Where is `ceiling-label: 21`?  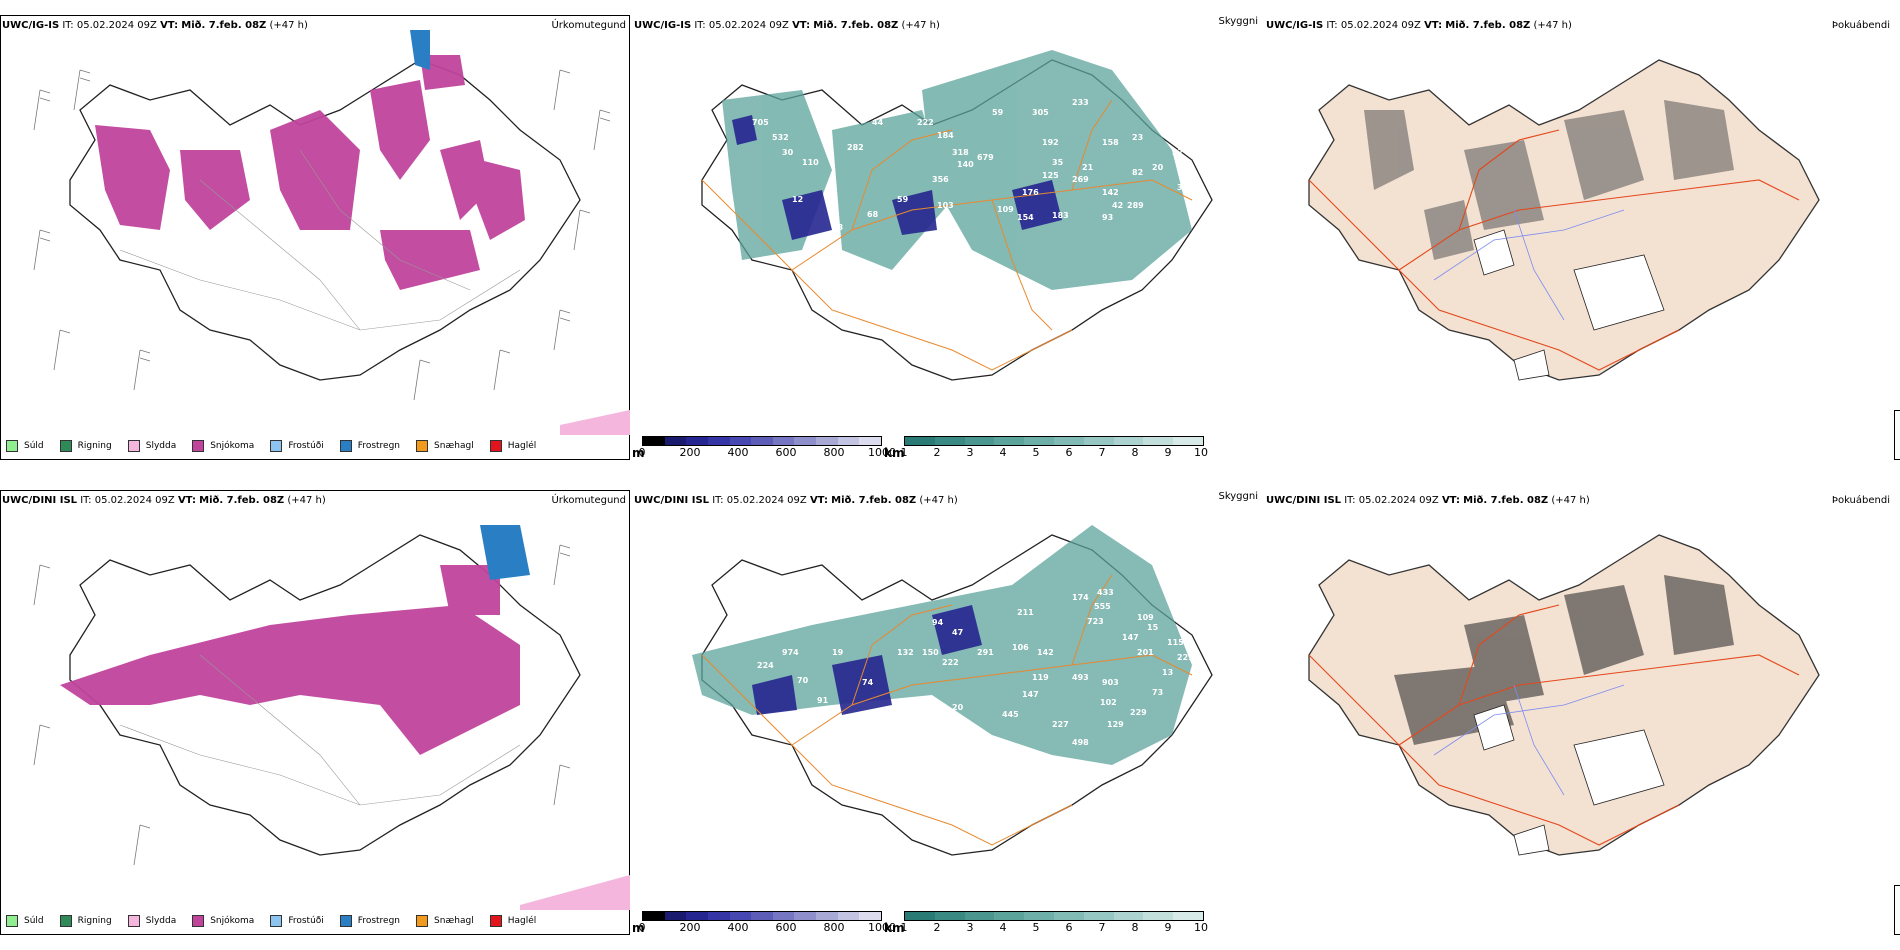 ceiling-label: 21 is located at coordinates (1088, 167).